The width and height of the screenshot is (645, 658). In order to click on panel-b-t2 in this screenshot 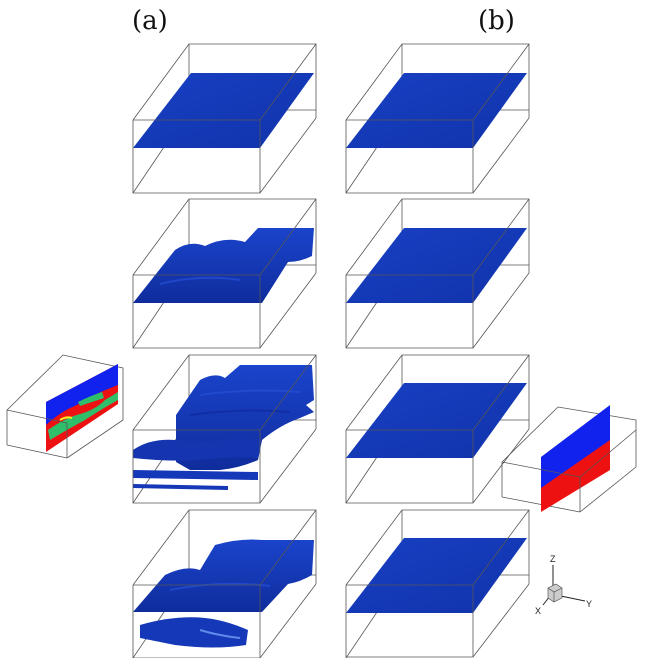, I will do `click(437, 273)`.